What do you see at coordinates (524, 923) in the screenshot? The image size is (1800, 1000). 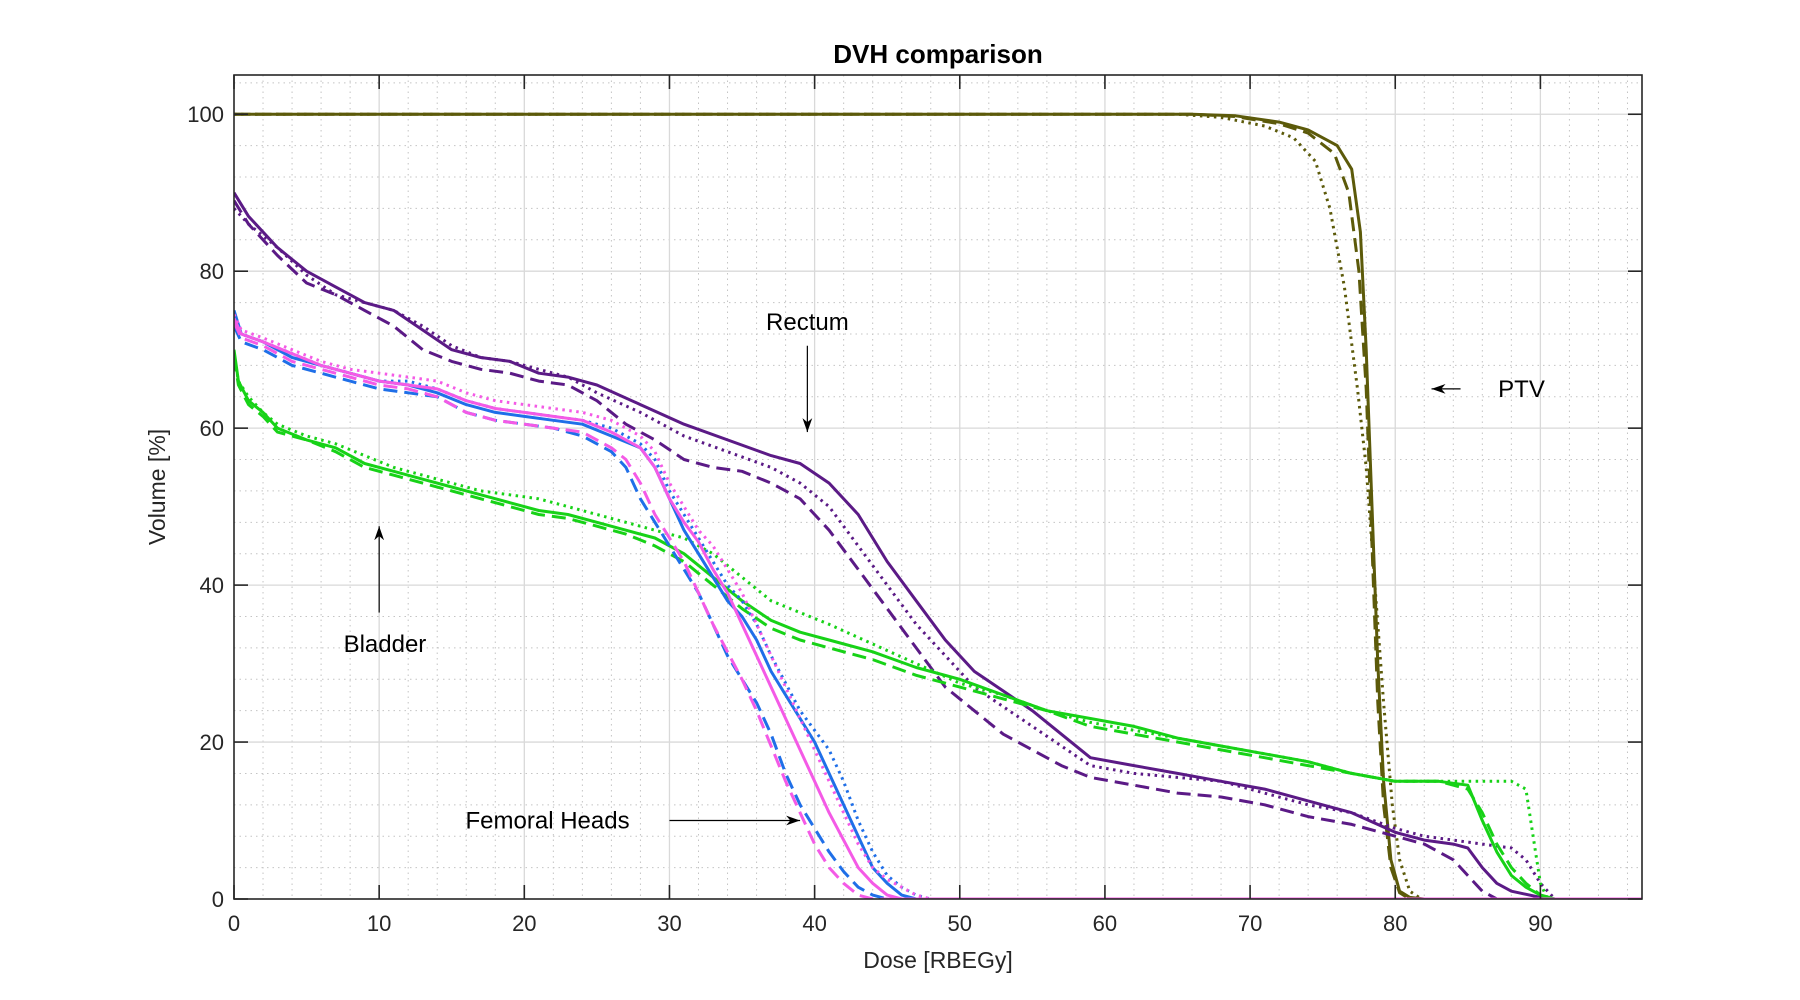 I see `x-tick-label: 20` at bounding box center [524, 923].